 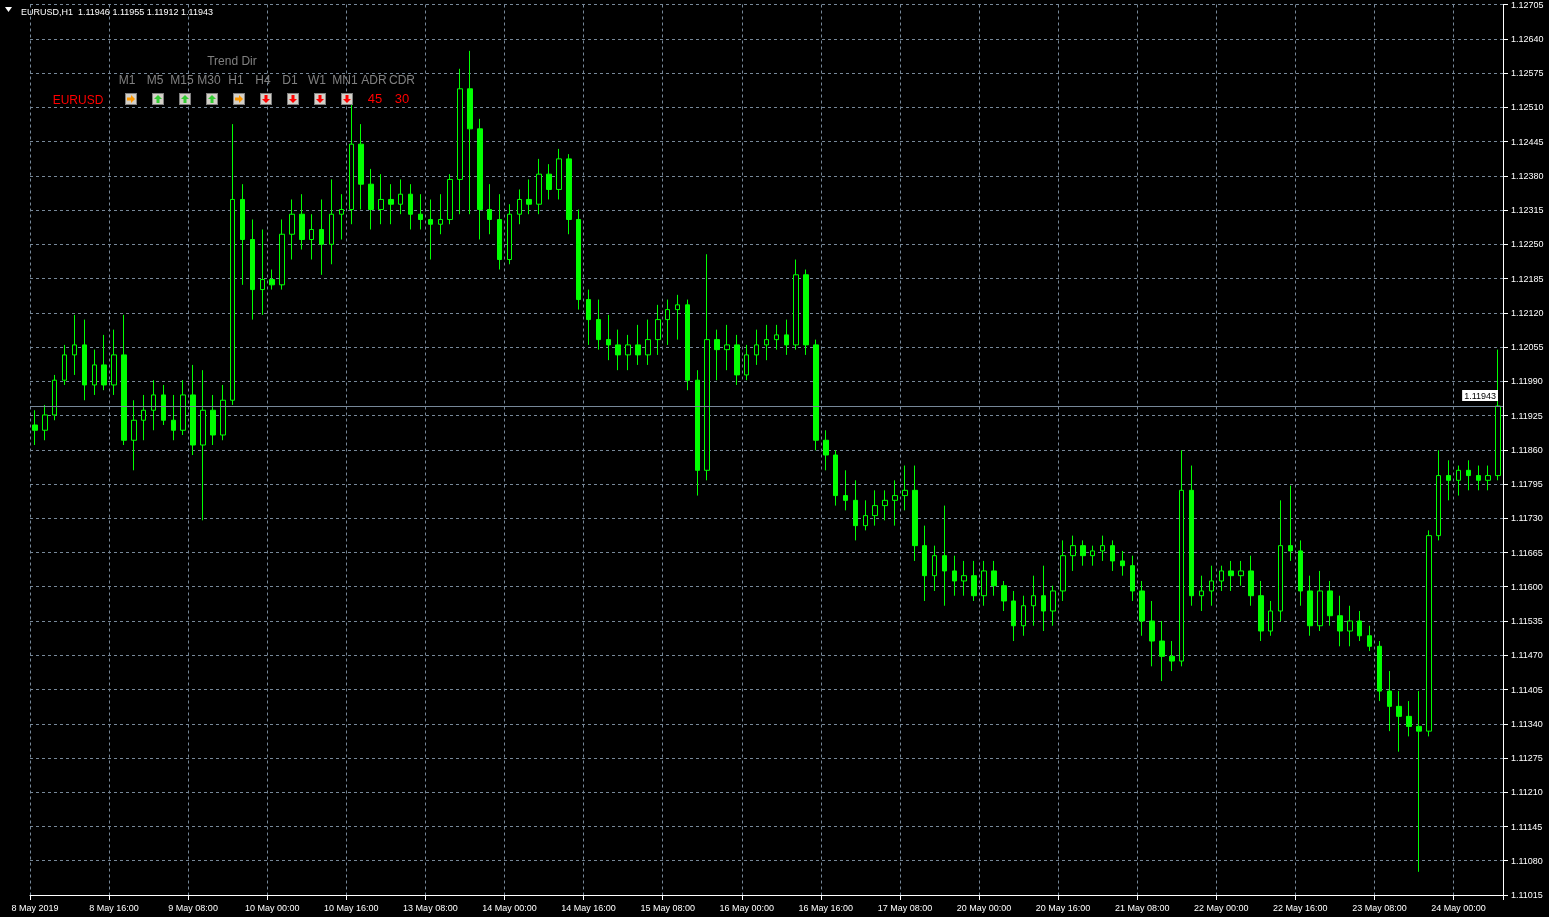 I want to click on y-tick-label: 1.12445, so click(x=1527, y=141).